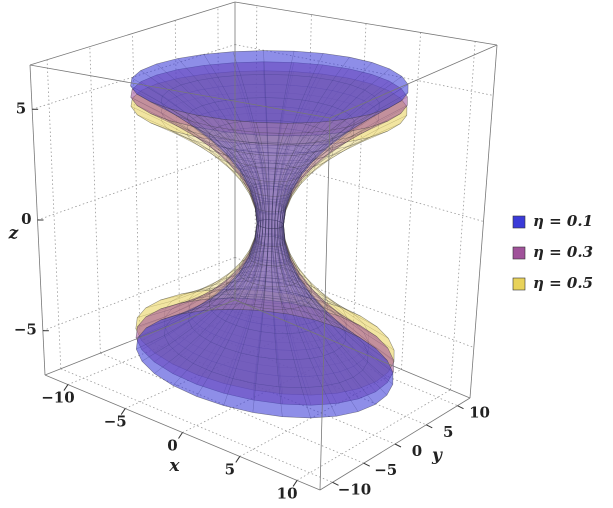  Describe the element at coordinates (26, 219) in the screenshot. I see `z-tick-label: 0` at that location.